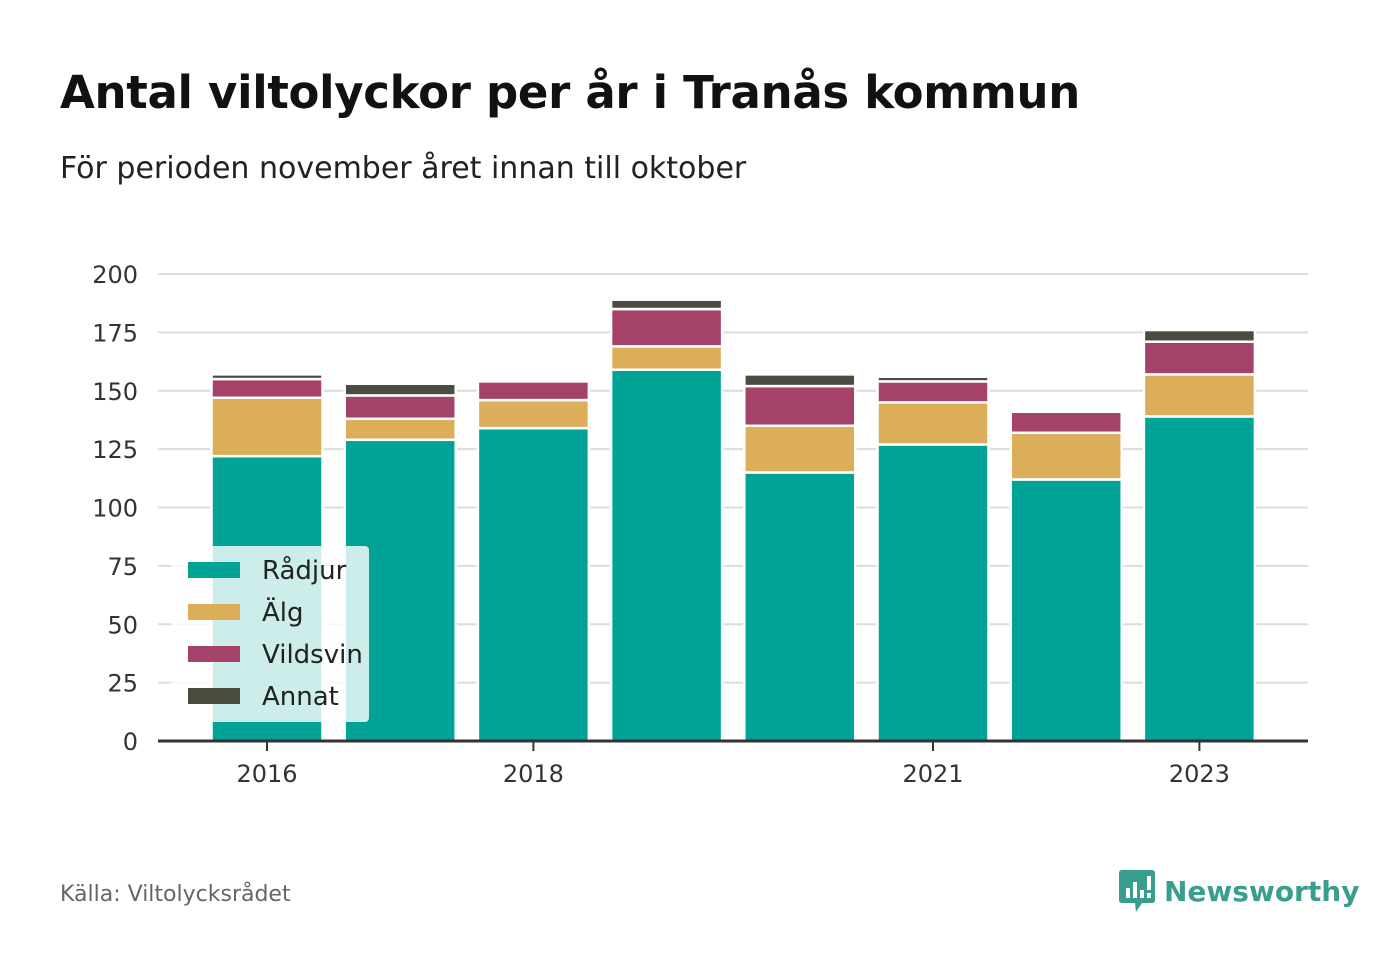 This screenshot has height=973, width=1400. Describe the element at coordinates (1137, 891) in the screenshot. I see `newsworthy-logo-icon` at that location.